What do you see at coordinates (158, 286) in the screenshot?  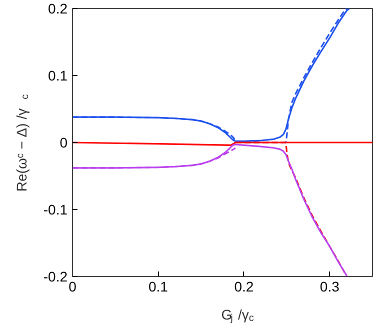 I see `x-tick-label: 0.1` at bounding box center [158, 286].